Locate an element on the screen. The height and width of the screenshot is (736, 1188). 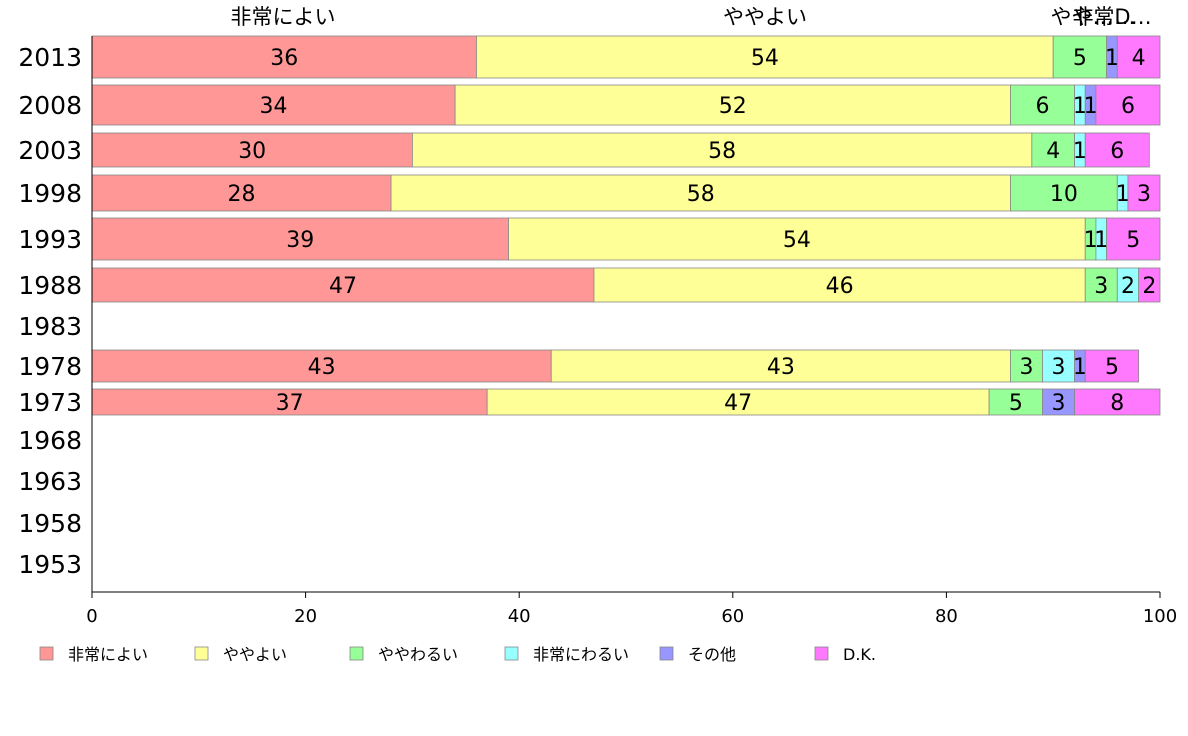
y-tick-label: 2003 is located at coordinates (50, 150).